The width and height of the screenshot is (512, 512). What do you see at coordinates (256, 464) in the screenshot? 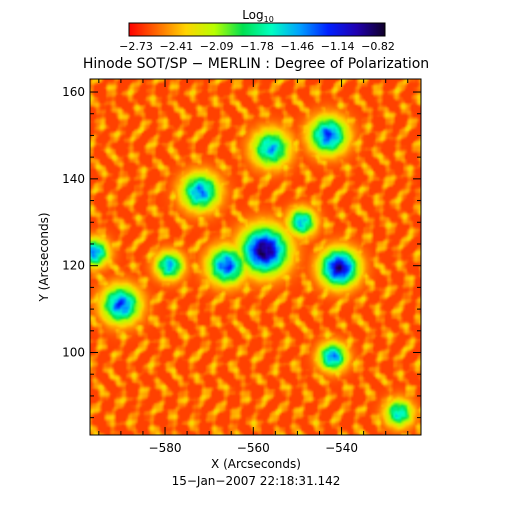
I see `x-axis-label: X (Arcseconds)` at bounding box center [256, 464].